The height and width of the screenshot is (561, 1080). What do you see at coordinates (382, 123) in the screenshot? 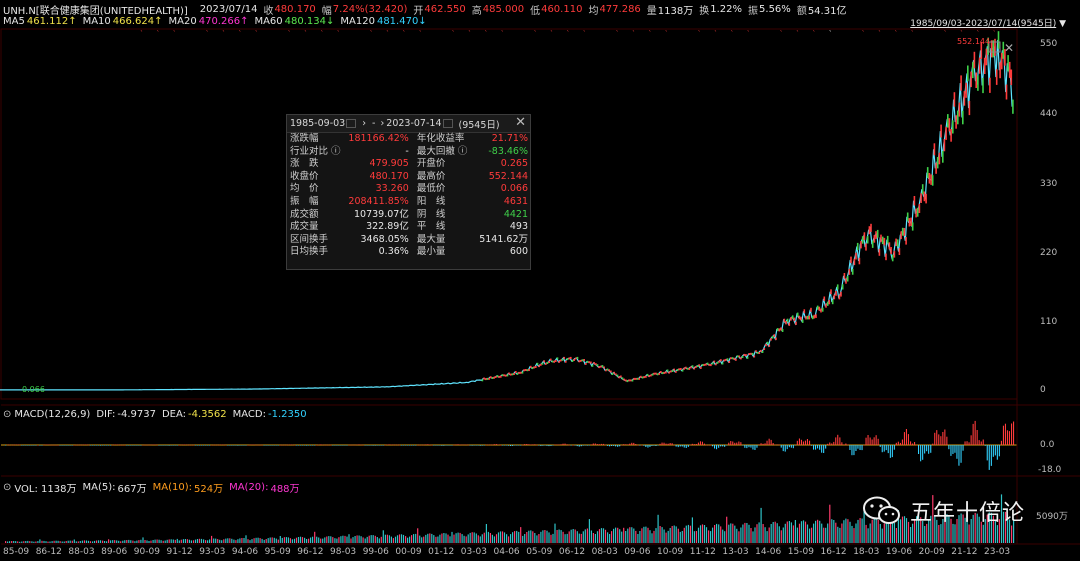
I see `right-arrow-icon: ›` at bounding box center [382, 123].